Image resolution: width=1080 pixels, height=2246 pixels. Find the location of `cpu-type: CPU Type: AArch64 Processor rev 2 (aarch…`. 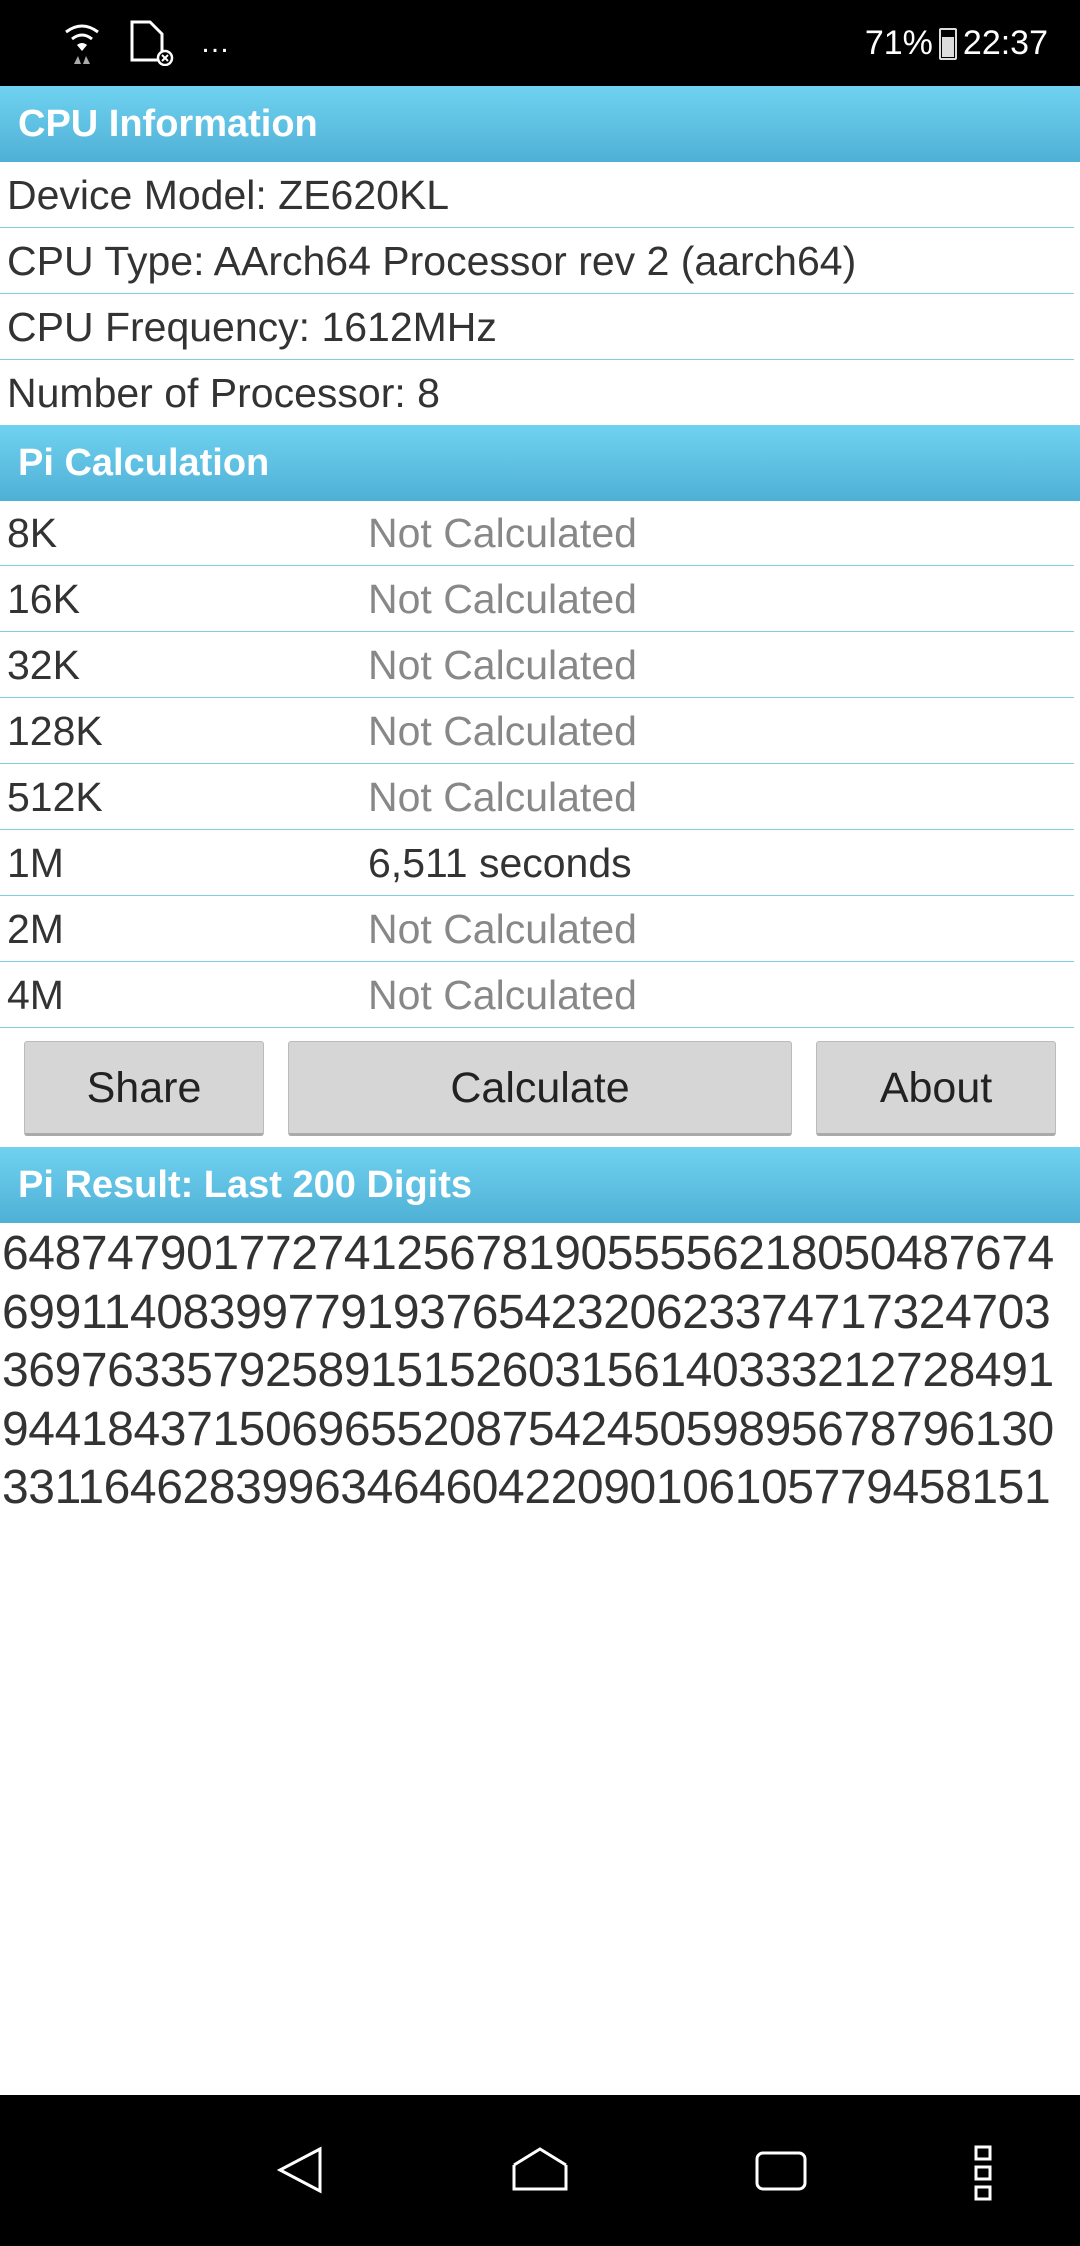

cpu-type: CPU Type: AArch64 Processor rev 2 (aarch… is located at coordinates (537, 261).